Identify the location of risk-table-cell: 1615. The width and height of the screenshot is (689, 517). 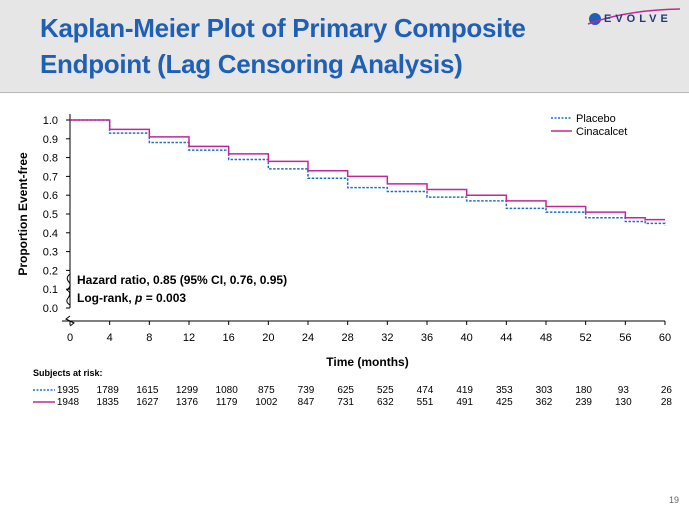
(147, 390).